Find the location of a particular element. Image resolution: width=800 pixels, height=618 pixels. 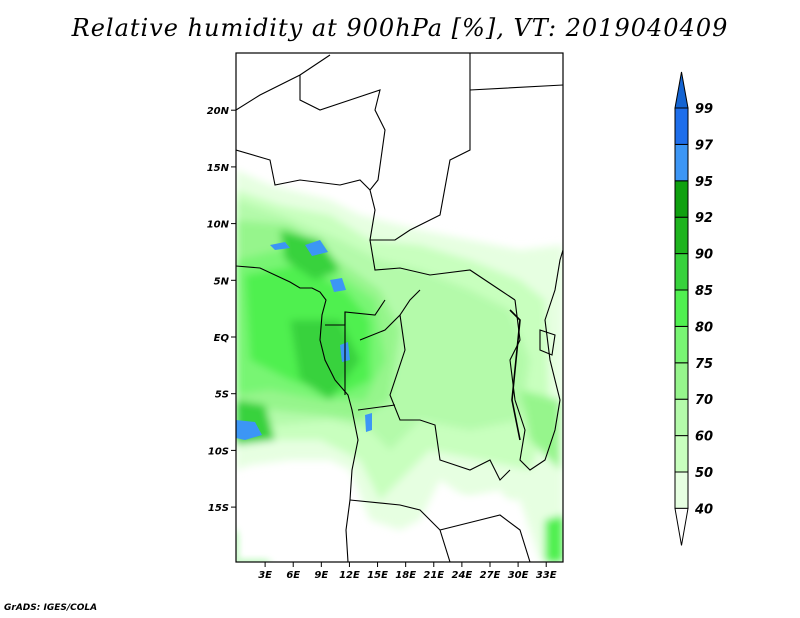

lon-tick-label: 3E is located at coordinates (265, 575).